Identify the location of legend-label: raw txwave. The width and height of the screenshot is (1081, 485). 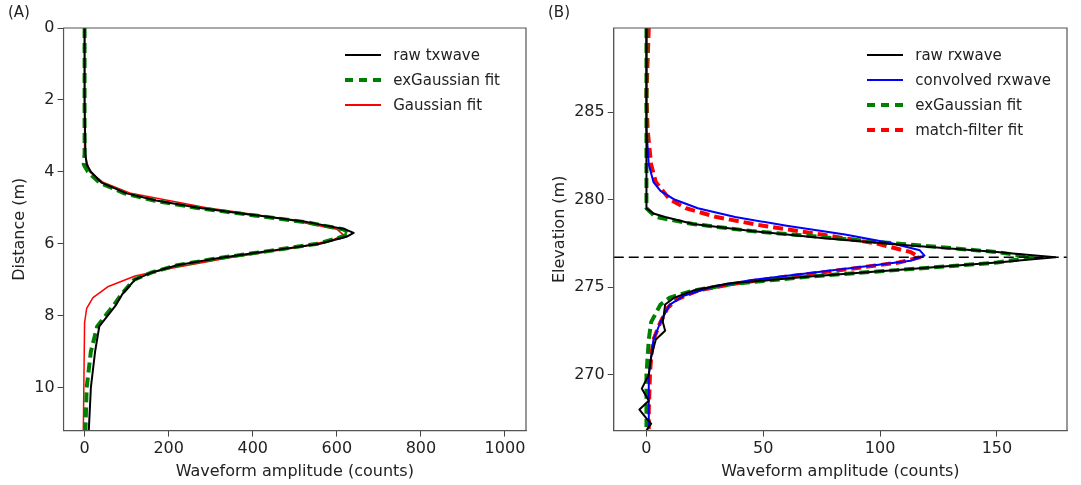
(436, 54).